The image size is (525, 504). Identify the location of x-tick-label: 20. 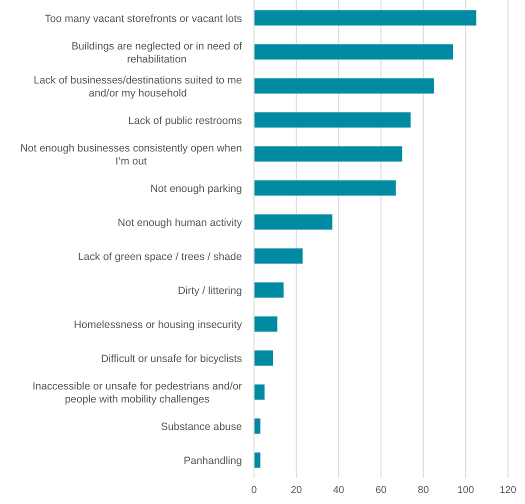
(296, 490).